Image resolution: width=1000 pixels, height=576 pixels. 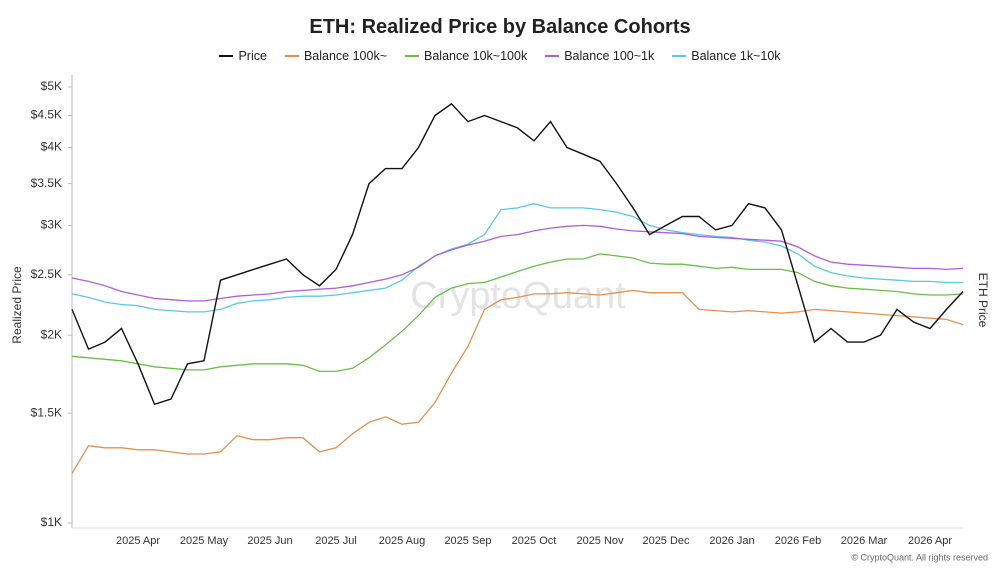 I want to click on legend-item: Balance 100~1k, so click(x=599, y=56).